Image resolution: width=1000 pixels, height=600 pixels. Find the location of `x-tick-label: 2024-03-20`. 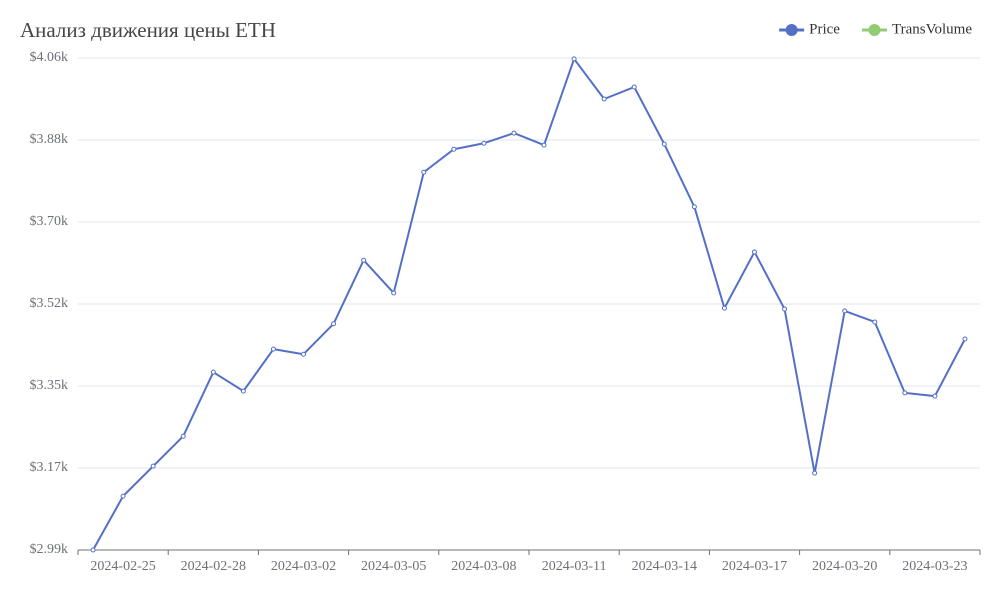

x-tick-label: 2024-03-20 is located at coordinates (844, 566).